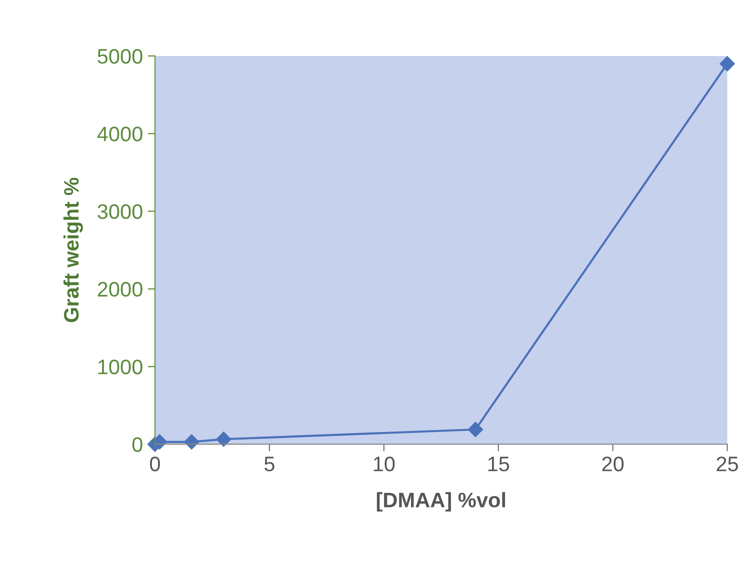 This screenshot has height=571, width=756. What do you see at coordinates (727, 464) in the screenshot?
I see `x-tick-label: 25` at bounding box center [727, 464].